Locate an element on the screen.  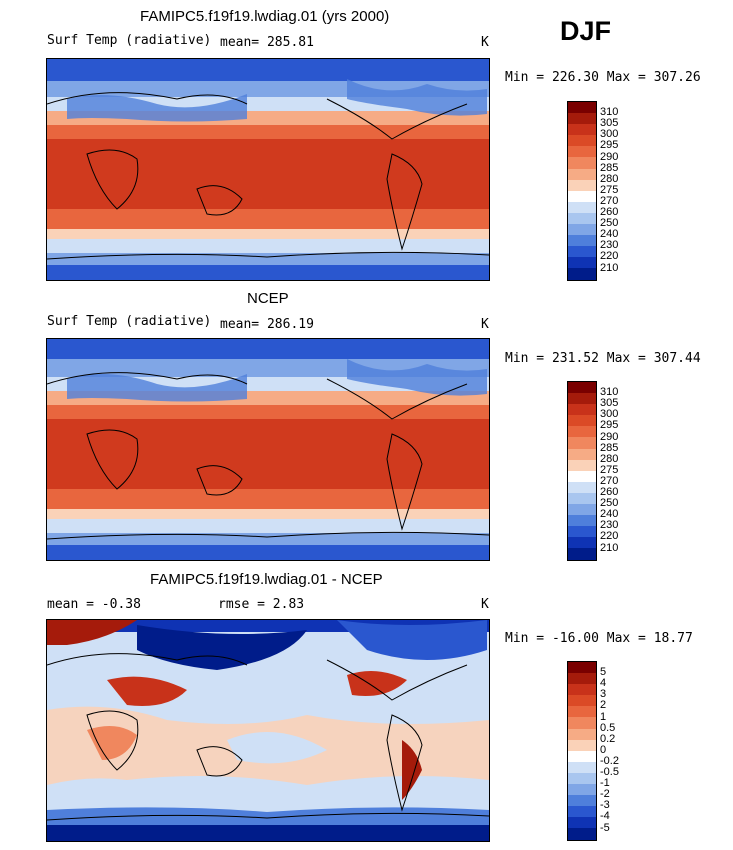
panel3-units: K is located at coordinates (485, 604).